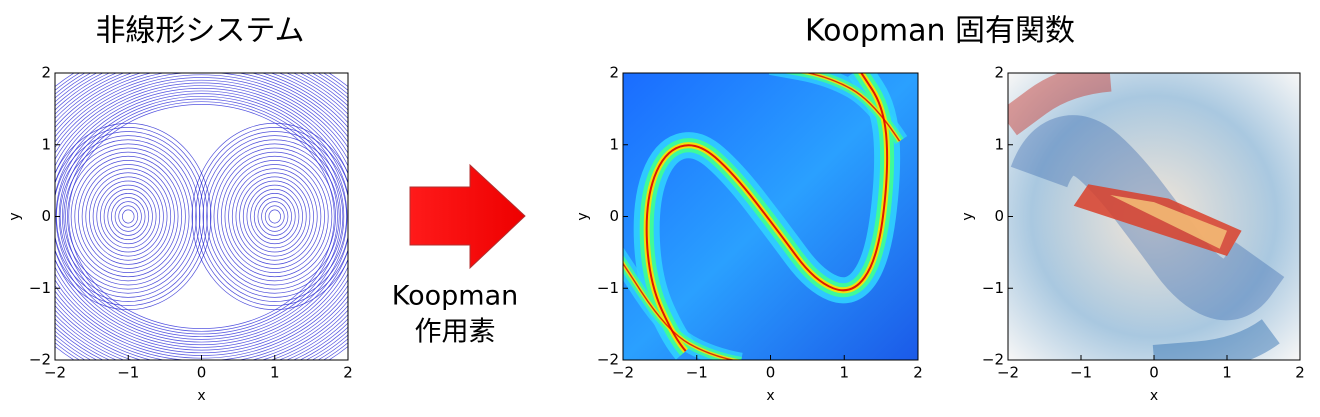 The width and height of the screenshot is (1320, 417). Describe the element at coordinates (455, 332) in the screenshot. I see `arrow-label: 作用素` at that location.